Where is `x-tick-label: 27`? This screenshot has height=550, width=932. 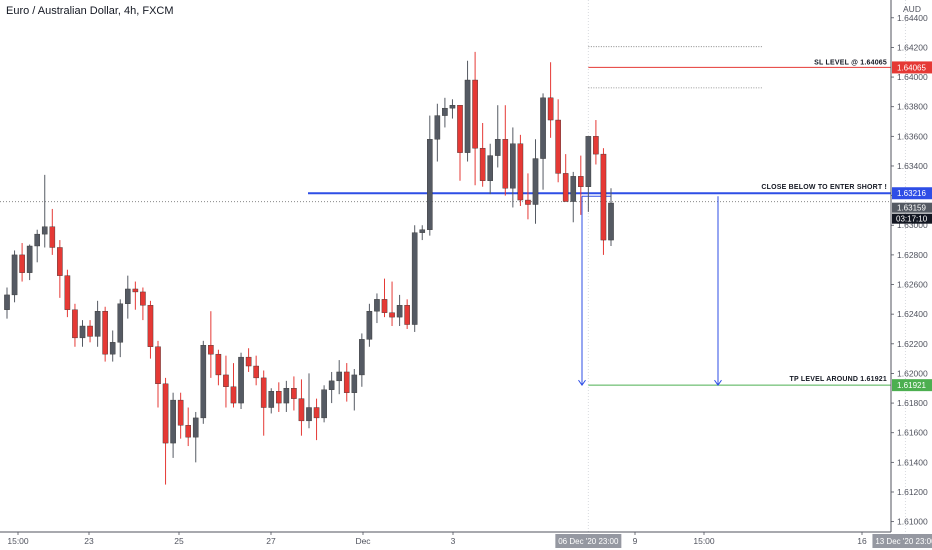 x-tick-label: 27 is located at coordinates (271, 541).